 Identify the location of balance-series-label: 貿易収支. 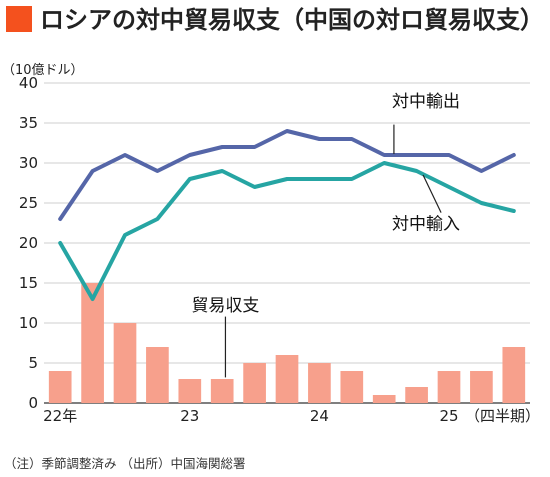
(225, 306).